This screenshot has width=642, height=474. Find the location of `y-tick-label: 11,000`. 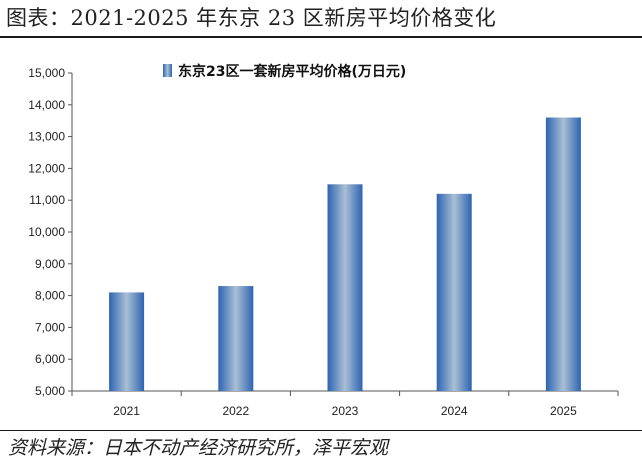

y-tick-label: 11,000 is located at coordinates (47, 200).